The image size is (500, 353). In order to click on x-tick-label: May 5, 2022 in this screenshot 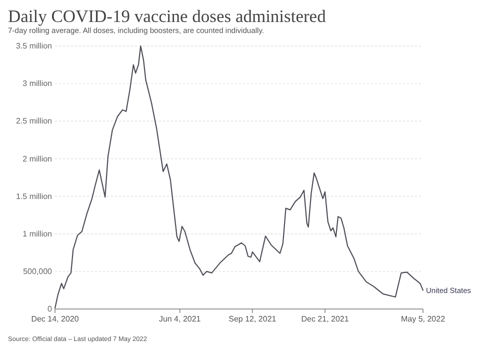, I will do `click(423, 319)`.